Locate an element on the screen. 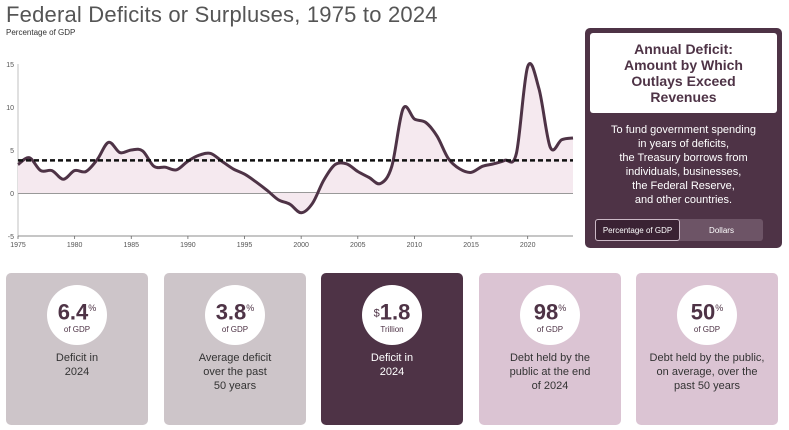 The image size is (789, 430). stat-unit: Trillion is located at coordinates (392, 329).